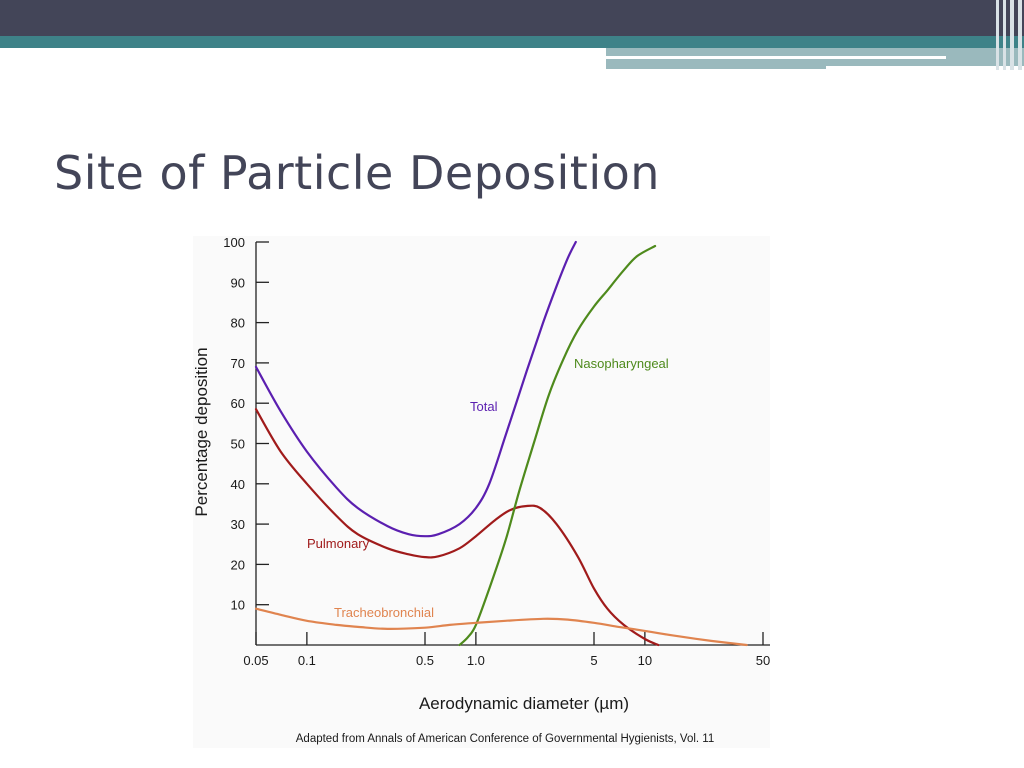 This screenshot has width=1024, height=768. What do you see at coordinates (557, 445) in the screenshot?
I see `series-line-nasopharyngeal` at bounding box center [557, 445].